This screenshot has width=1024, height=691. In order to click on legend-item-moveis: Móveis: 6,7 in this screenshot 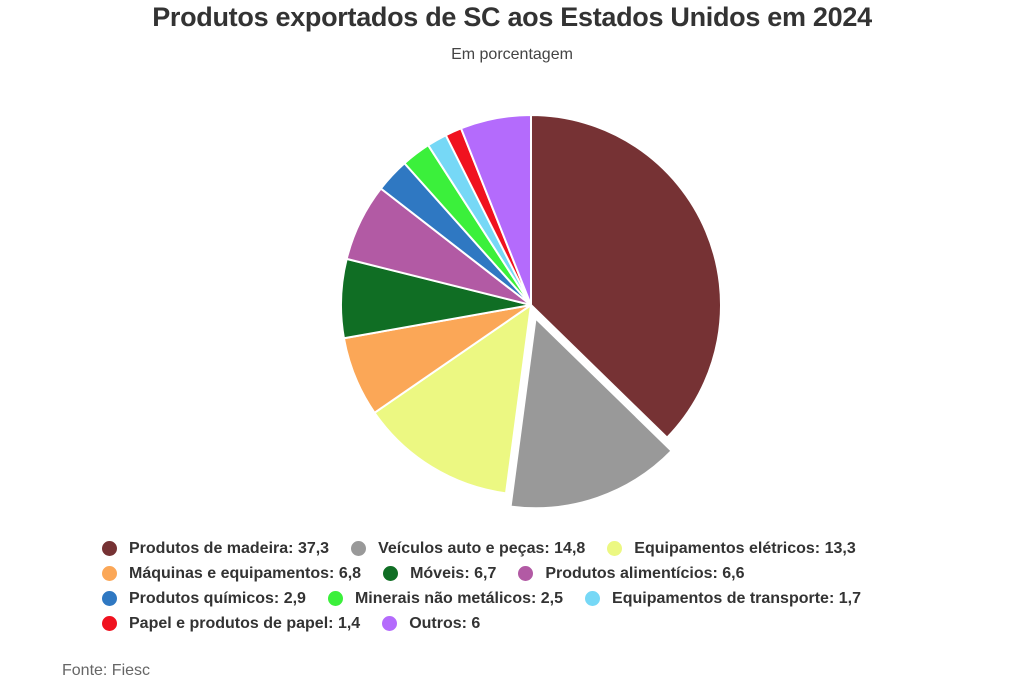, I will do `click(439, 574)`.